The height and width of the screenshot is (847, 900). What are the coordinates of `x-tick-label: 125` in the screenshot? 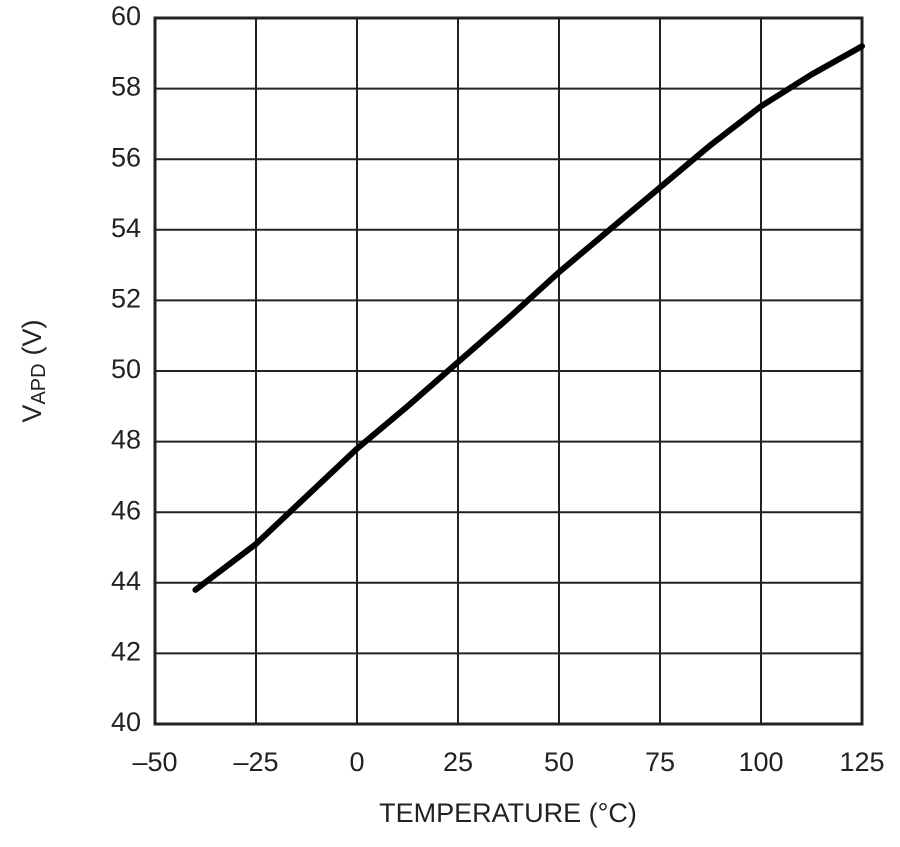 It's located at (861, 762).